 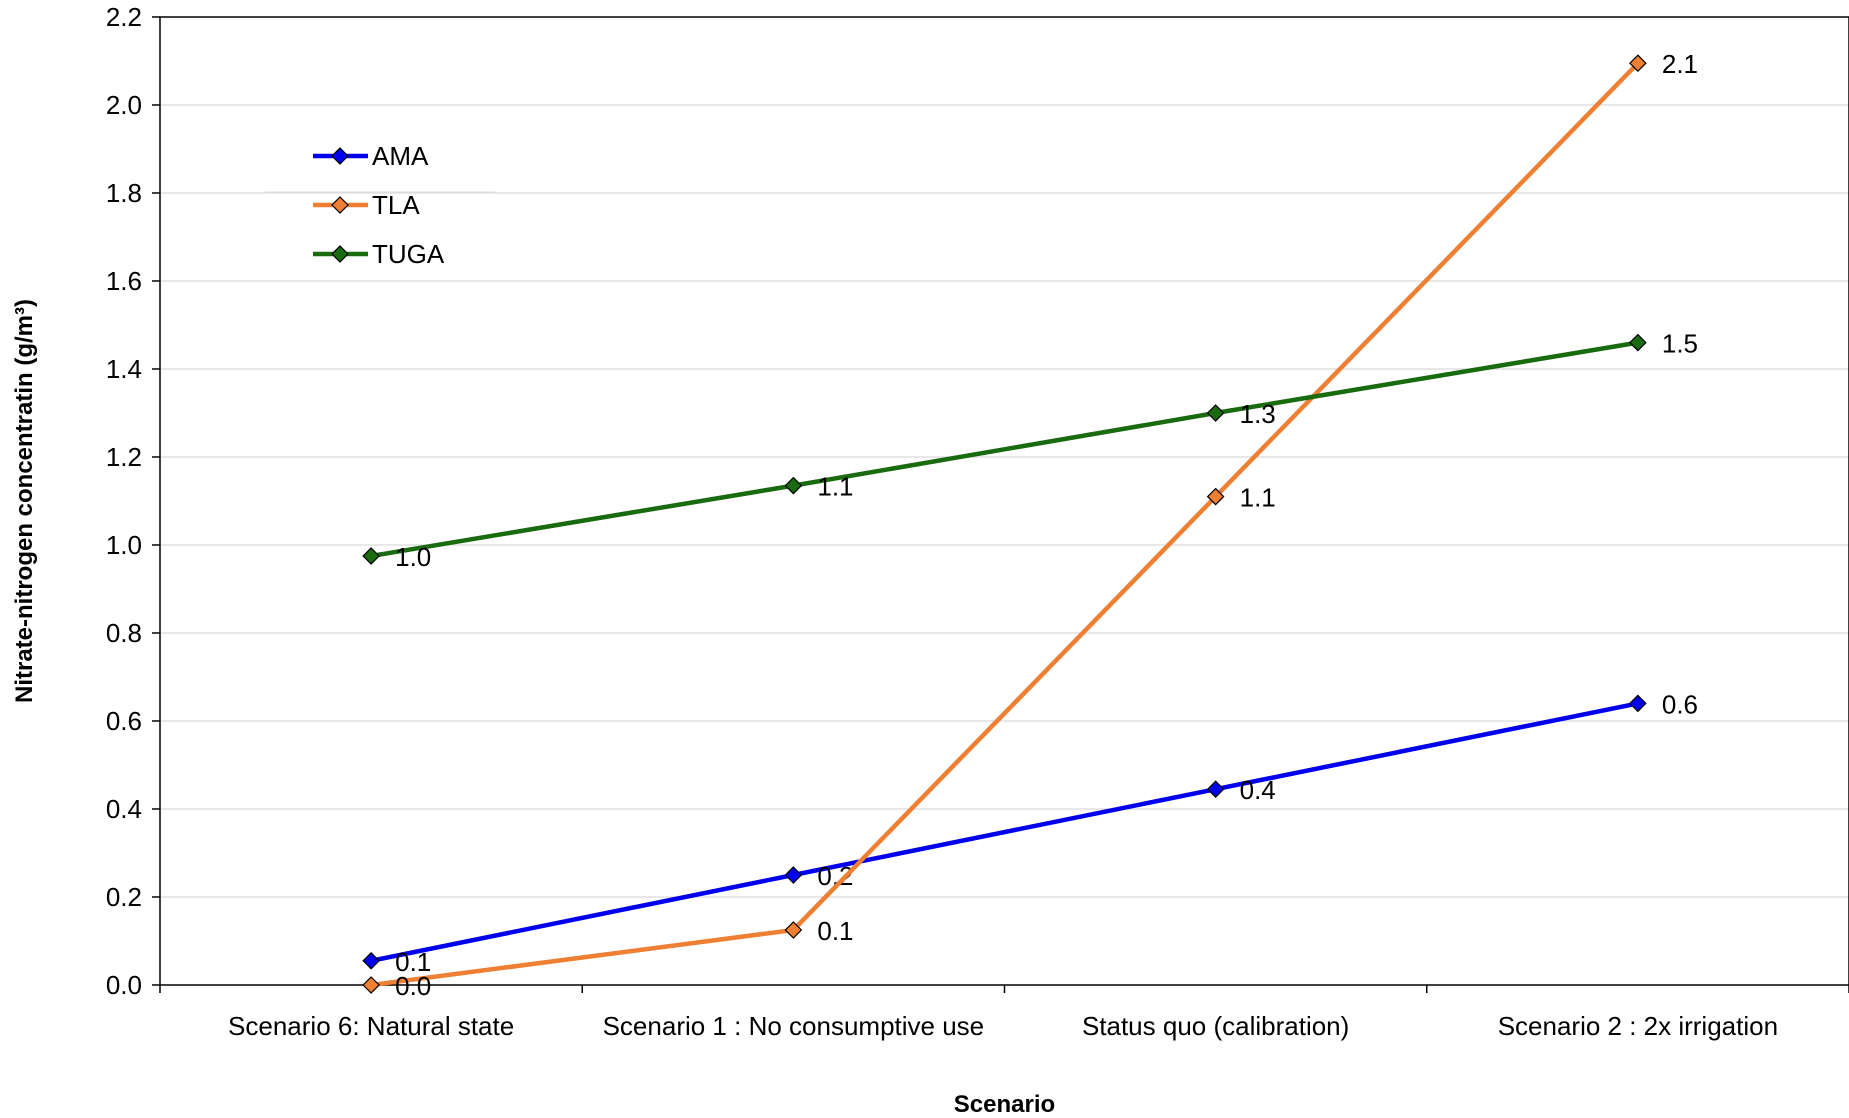 I want to click on y-tick-label: 0.0, so click(x=124, y=985).